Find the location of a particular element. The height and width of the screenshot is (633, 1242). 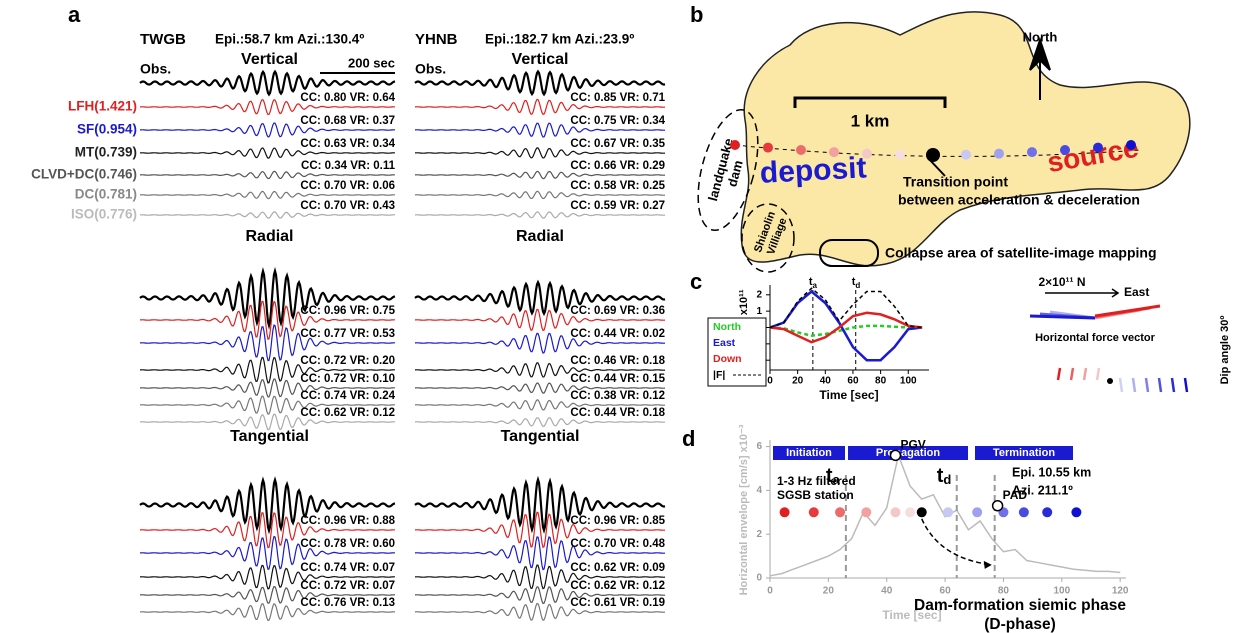

north-arrow is located at coordinates (1040, 68).